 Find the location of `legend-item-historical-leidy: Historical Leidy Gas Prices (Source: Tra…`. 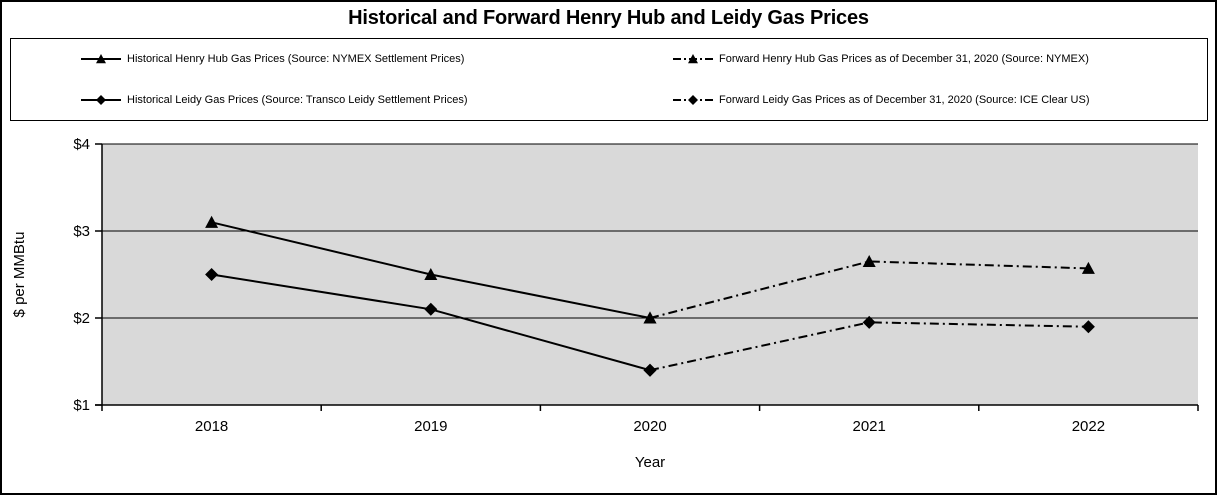

legend-item-historical-leidy: Historical Leidy Gas Prices (Source: Tra… is located at coordinates (310, 100).